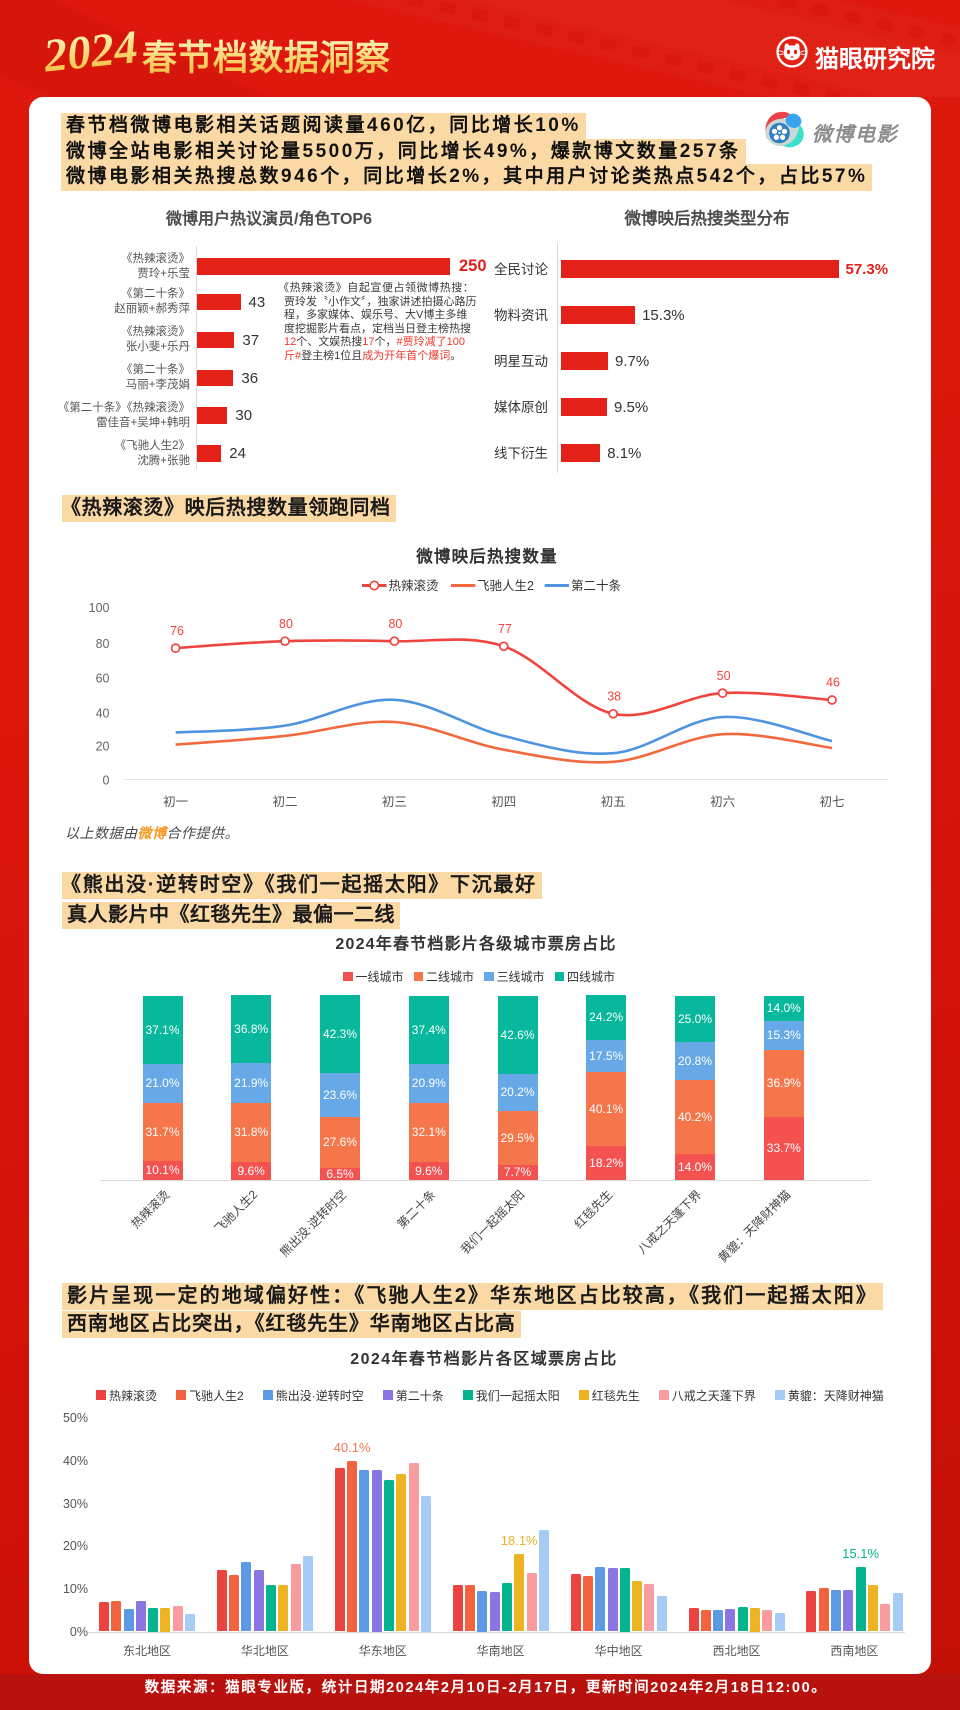  What do you see at coordinates (614, 697) in the screenshot?
I see `svg-text: 38` at bounding box center [614, 697].